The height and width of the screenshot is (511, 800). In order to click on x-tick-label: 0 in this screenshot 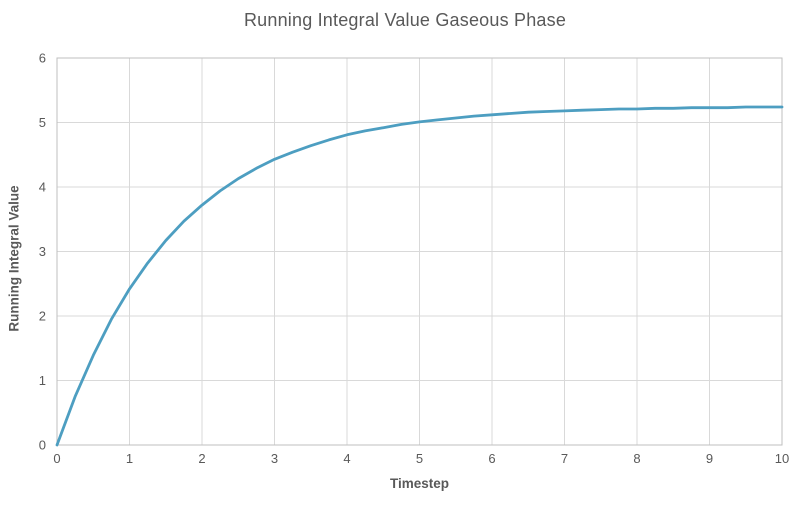, I will do `click(56, 458)`.